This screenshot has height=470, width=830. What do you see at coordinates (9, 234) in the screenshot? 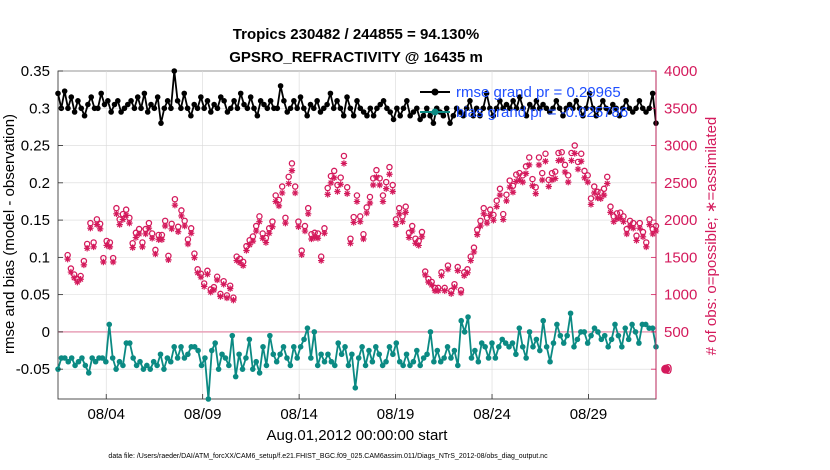
I see `y-axis-label-left: rmse and bias (model - observation)` at bounding box center [9, 234].